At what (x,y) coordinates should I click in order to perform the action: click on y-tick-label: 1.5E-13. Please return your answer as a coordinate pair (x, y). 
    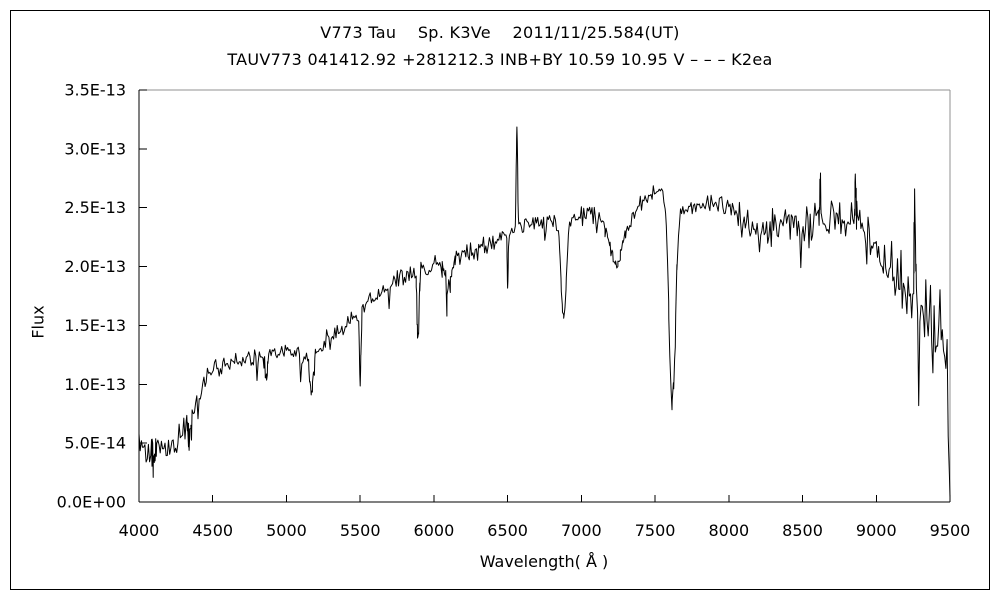
    Looking at the image, I should click on (95, 325).